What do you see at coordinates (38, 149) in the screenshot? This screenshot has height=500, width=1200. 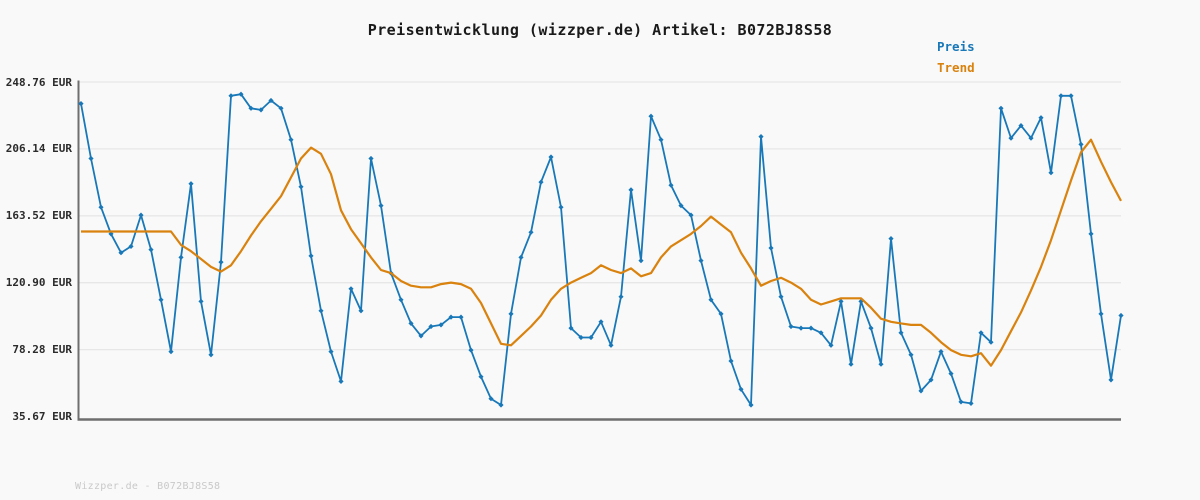 I see `y-axis-tick-label: 206.14 EUR` at bounding box center [38, 149].